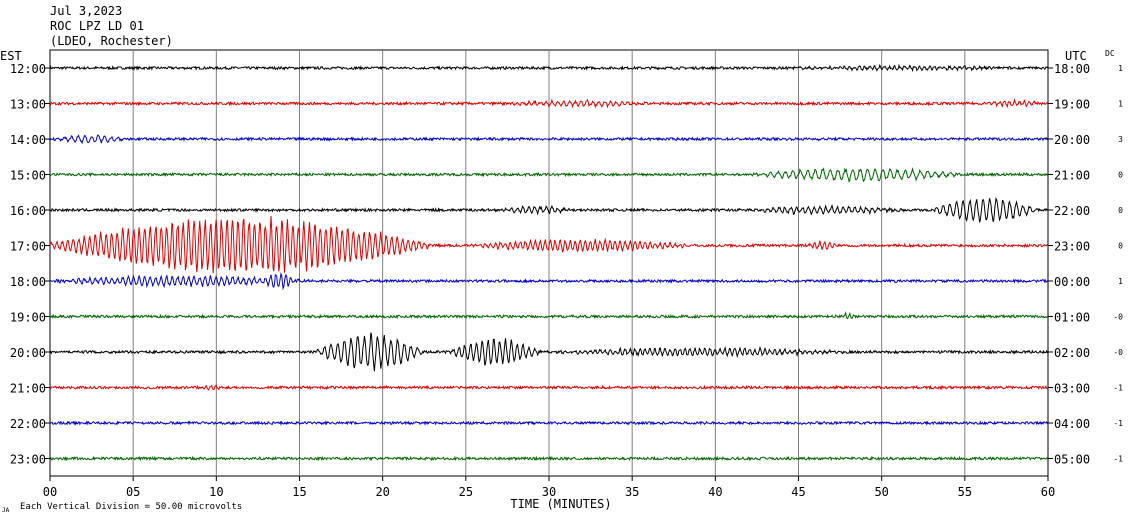 The width and height of the screenshot is (1130, 519). I want to click on header-station: ROC LPZ LD 01, so click(97, 26).